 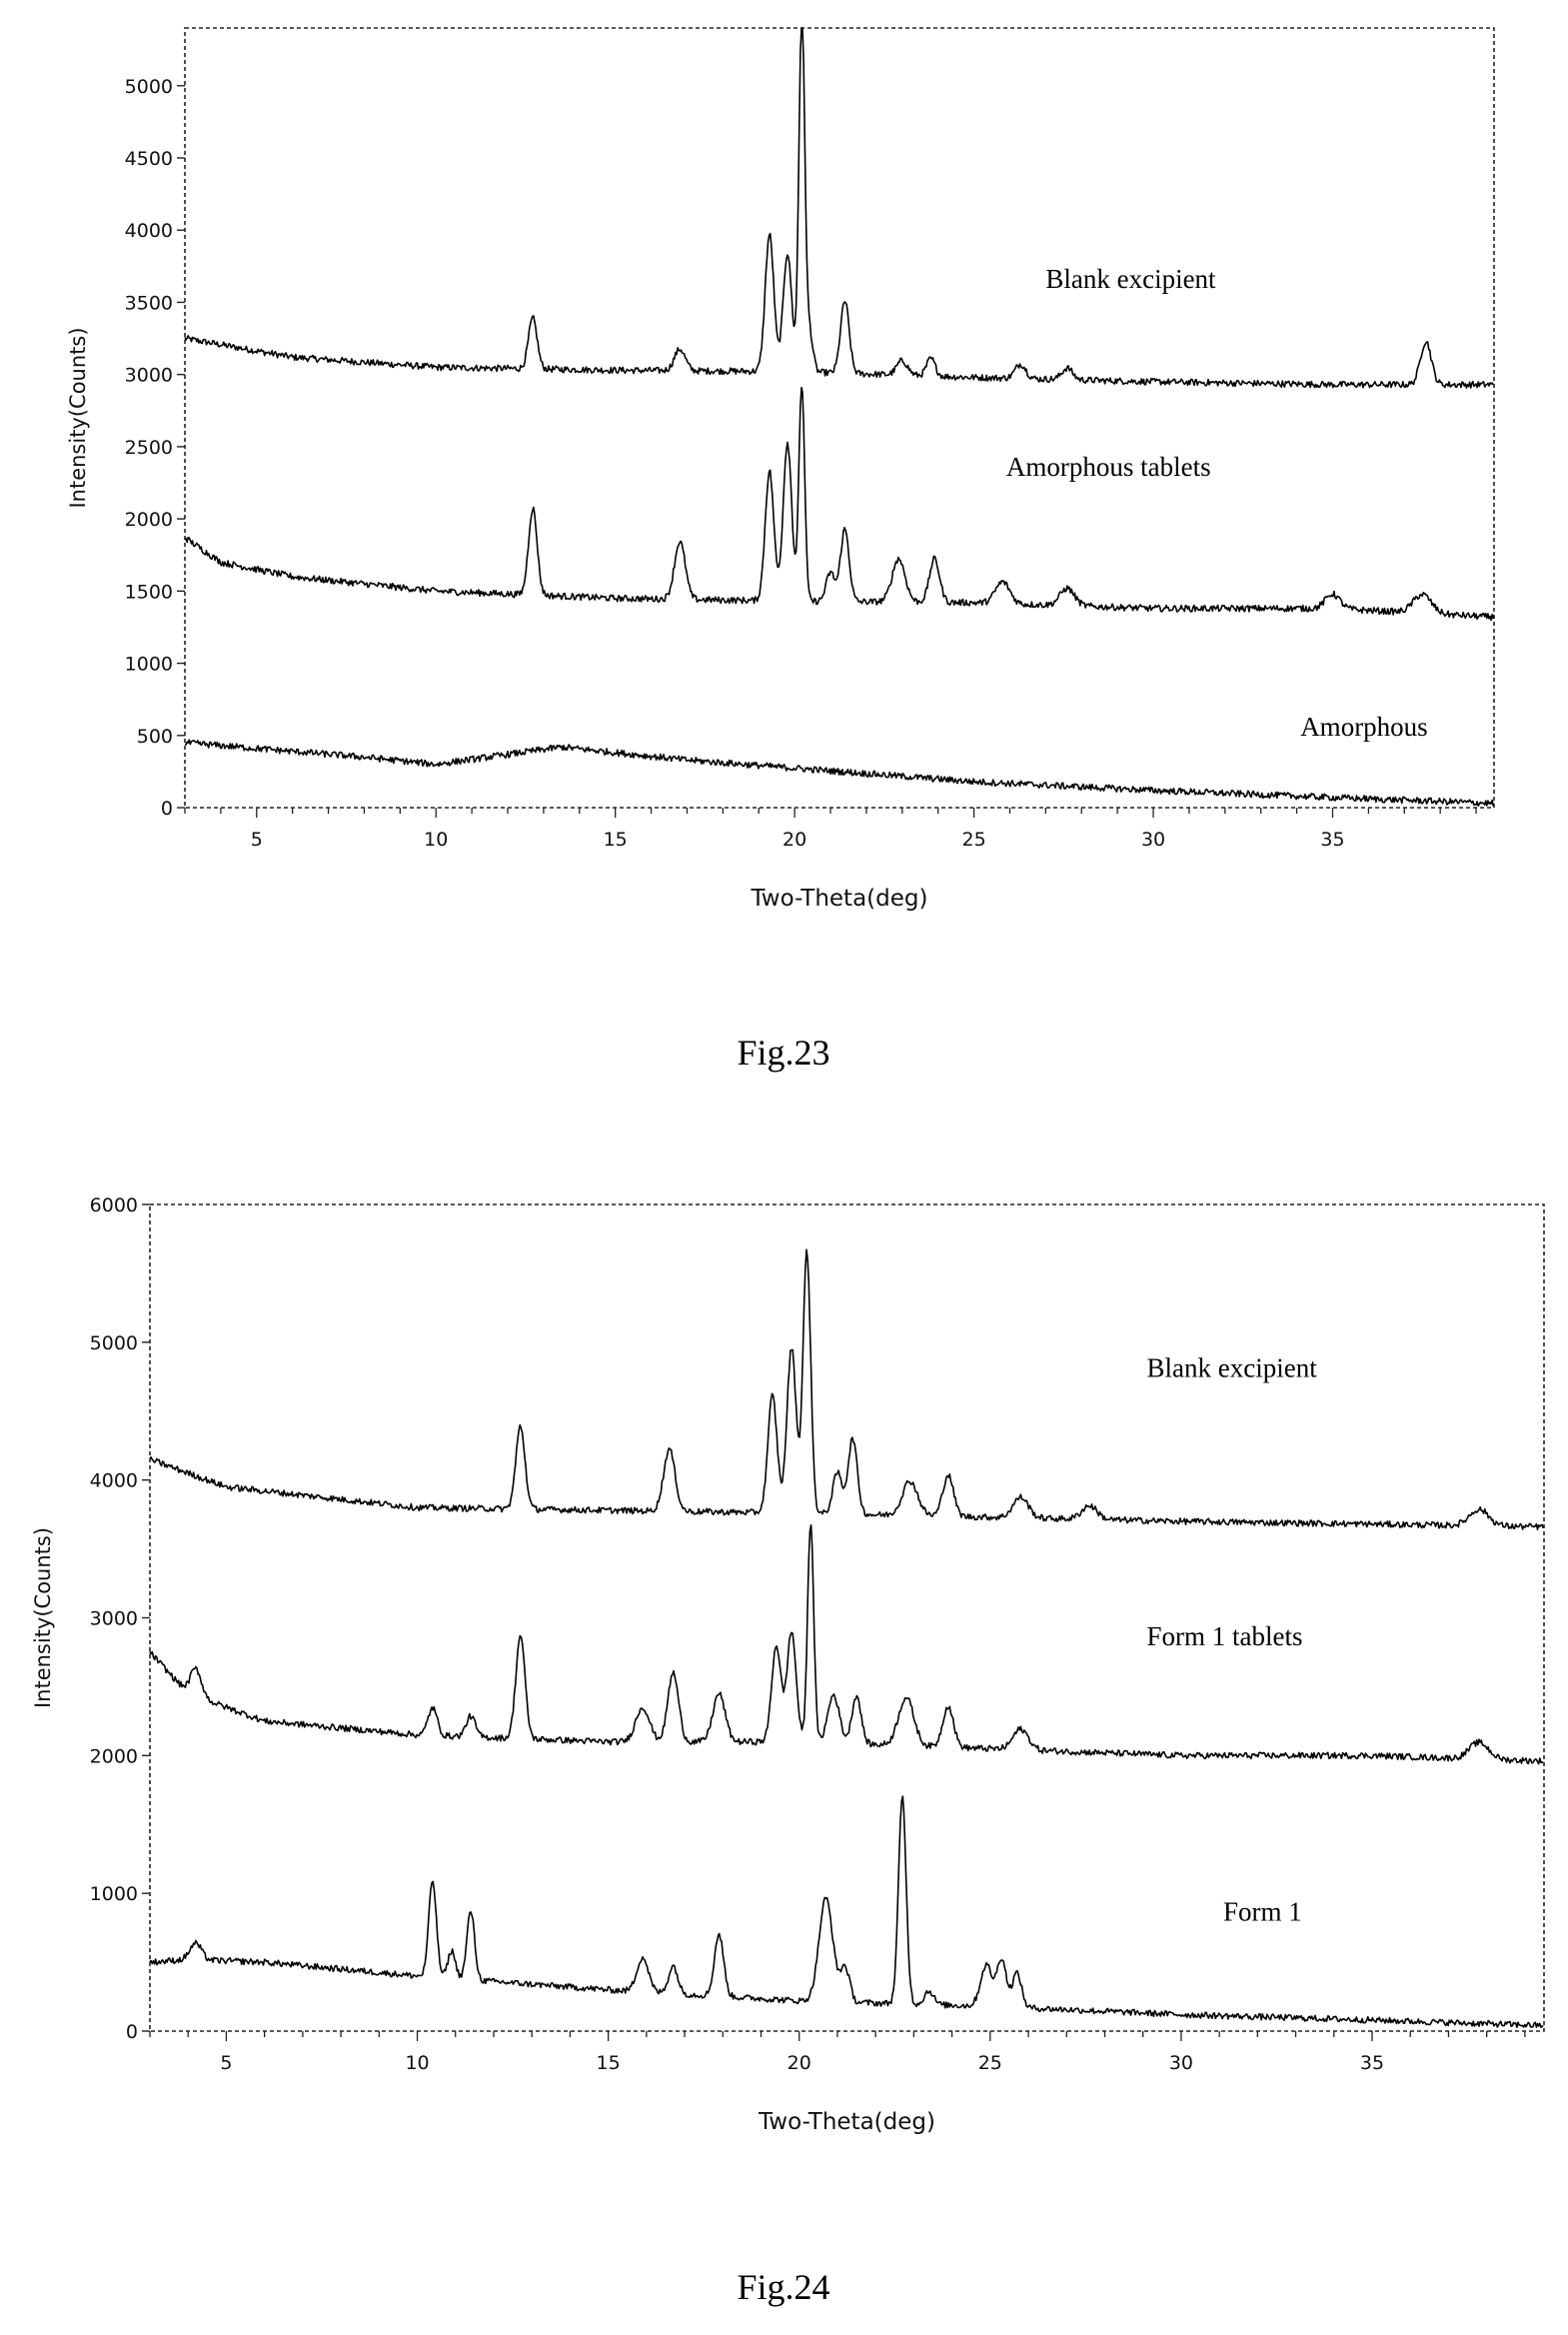 I want to click on figure-caption: Fig.23, so click(x=783, y=1053).